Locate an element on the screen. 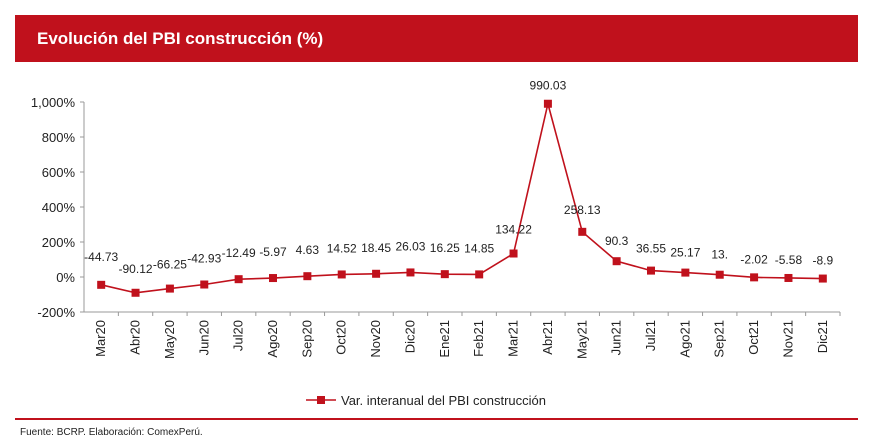  data-label: 90.3 is located at coordinates (617, 241).